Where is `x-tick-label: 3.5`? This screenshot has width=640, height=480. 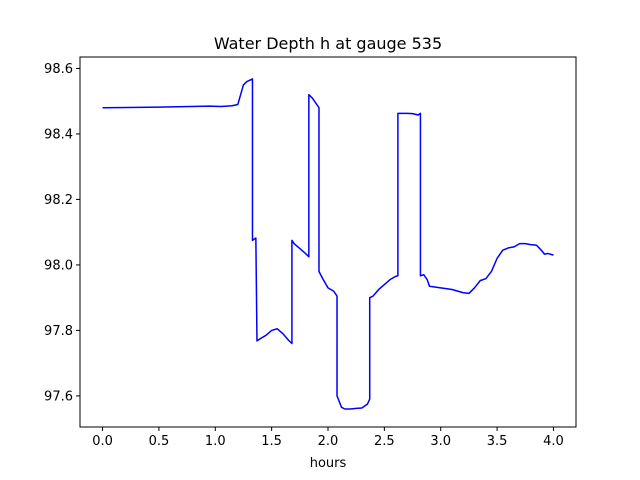 x-tick-label: 3.5 is located at coordinates (497, 441).